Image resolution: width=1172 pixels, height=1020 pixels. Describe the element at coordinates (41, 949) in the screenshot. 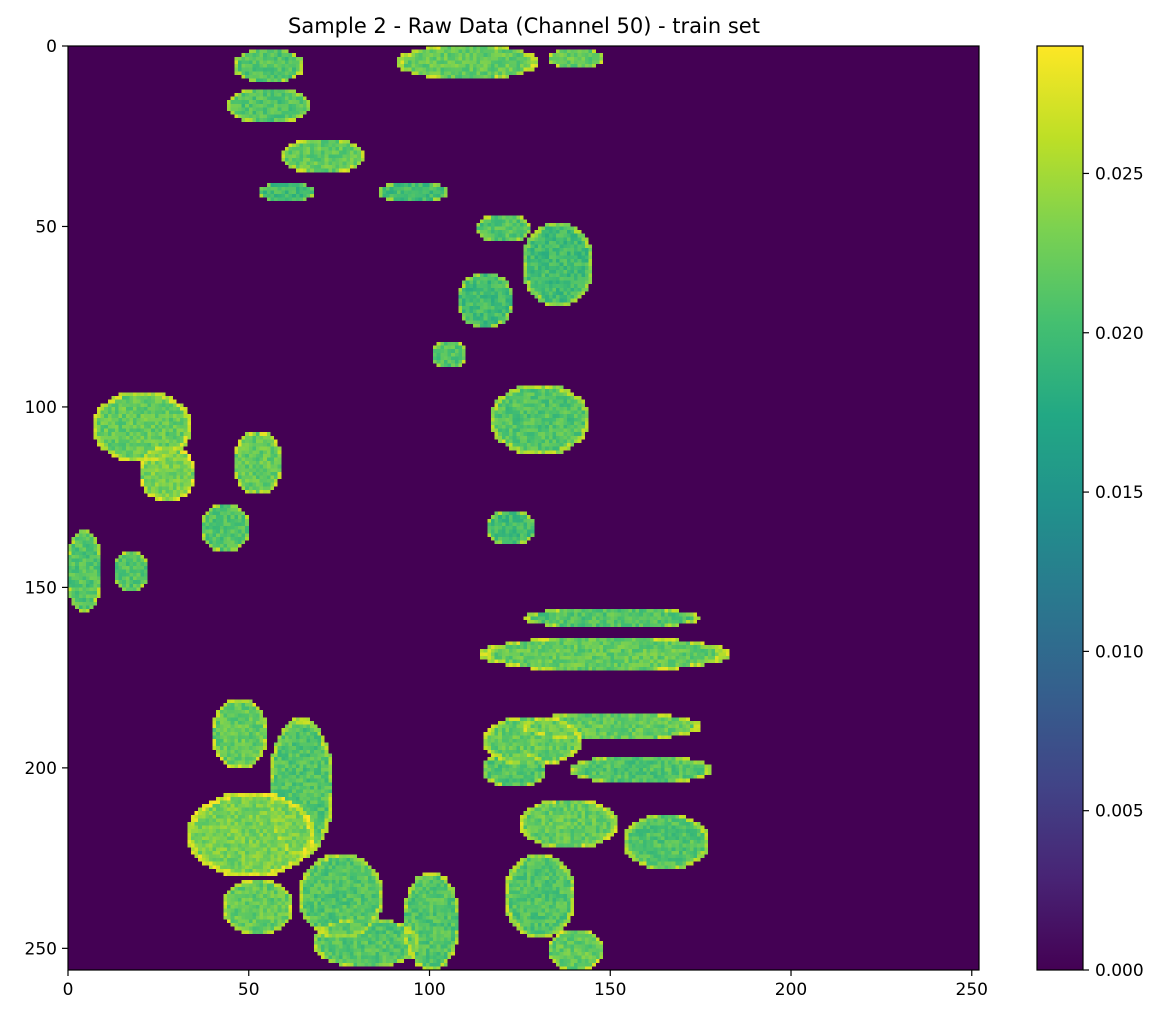

I see `y-tick-label: 250` at that location.